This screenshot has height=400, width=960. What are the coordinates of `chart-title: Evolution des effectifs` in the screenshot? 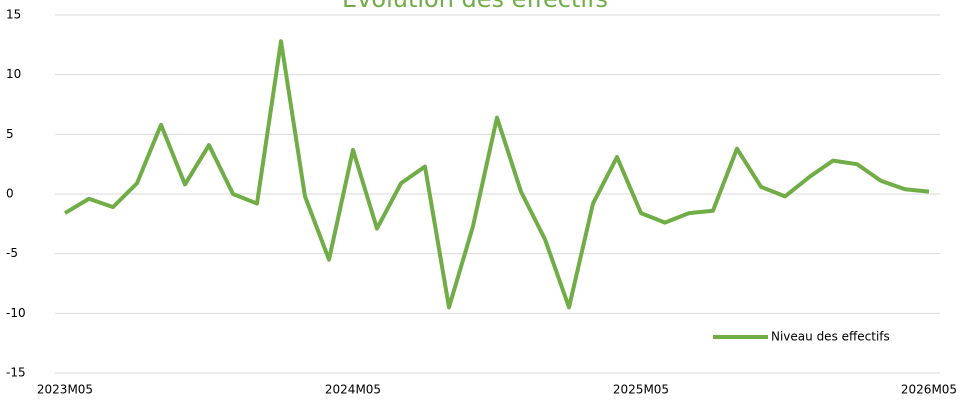 It's located at (475, 6).